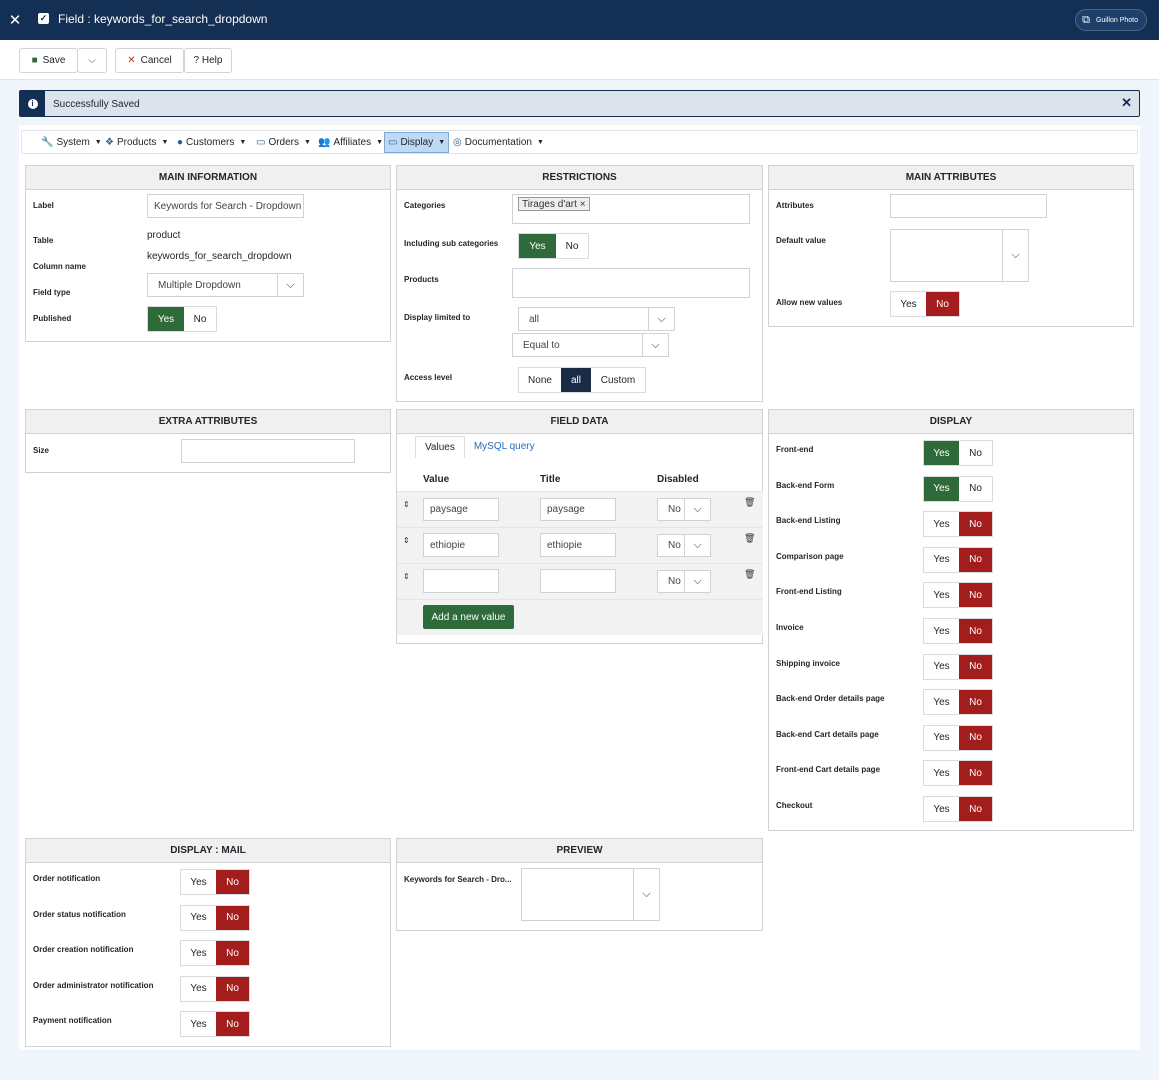  Describe the element at coordinates (48, 60) in the screenshot. I see `save-button: ■ Save` at that location.